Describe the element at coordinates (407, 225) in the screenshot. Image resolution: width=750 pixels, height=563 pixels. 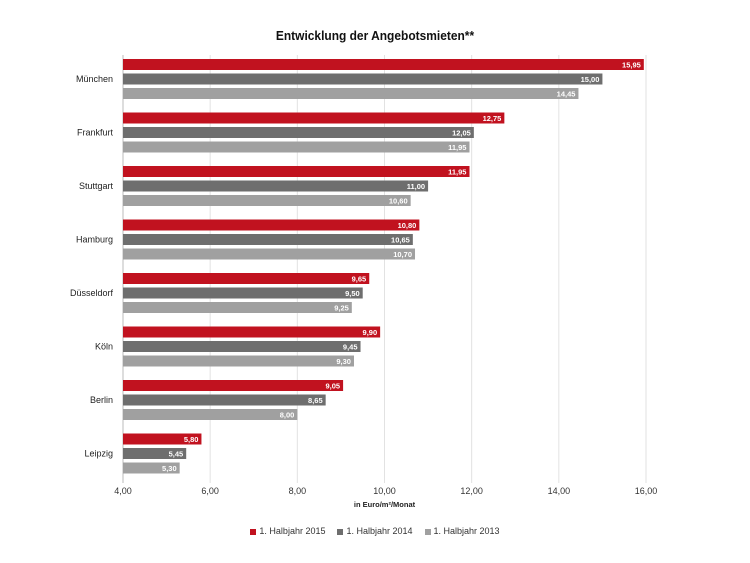
I see `data-label: 10,80` at that location.